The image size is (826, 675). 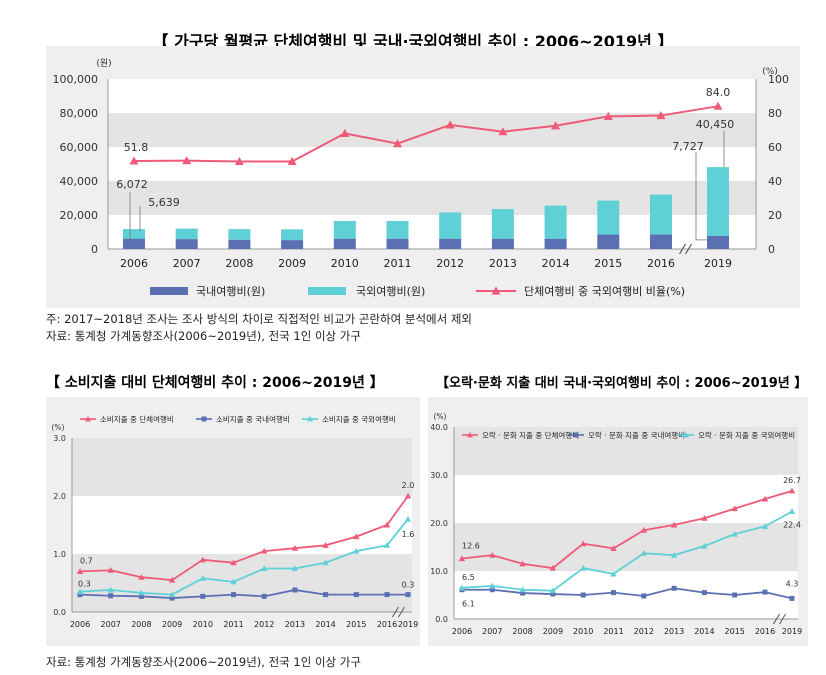 What do you see at coordinates (292, 161) in the screenshot?
I see `ratio-point-2009` at bounding box center [292, 161].